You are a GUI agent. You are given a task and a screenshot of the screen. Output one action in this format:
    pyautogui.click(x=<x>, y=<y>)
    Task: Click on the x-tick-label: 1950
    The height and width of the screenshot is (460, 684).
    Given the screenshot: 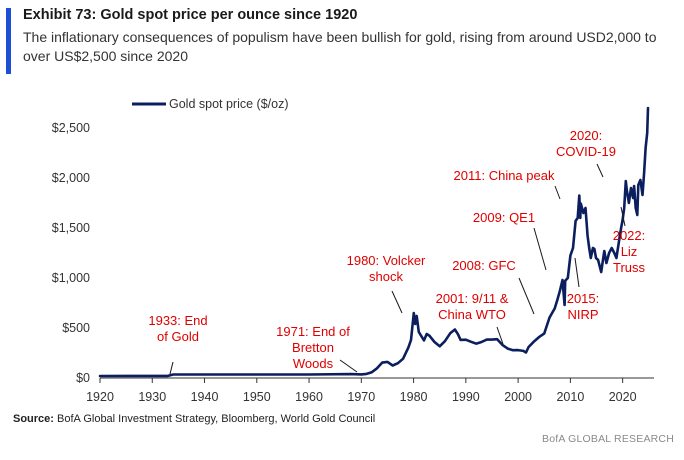 What is the action you would take?
    pyautogui.click(x=257, y=397)
    